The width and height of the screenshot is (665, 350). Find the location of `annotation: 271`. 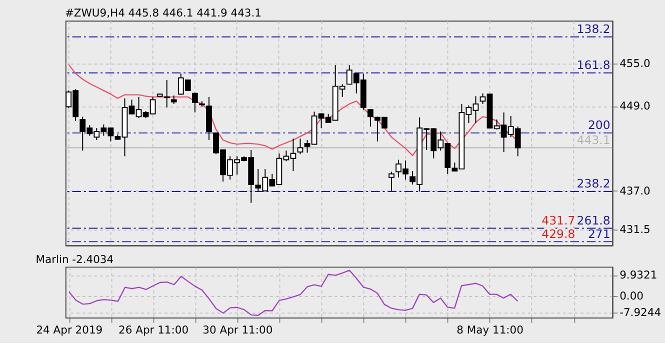

annotation: 271 is located at coordinates (599, 233).